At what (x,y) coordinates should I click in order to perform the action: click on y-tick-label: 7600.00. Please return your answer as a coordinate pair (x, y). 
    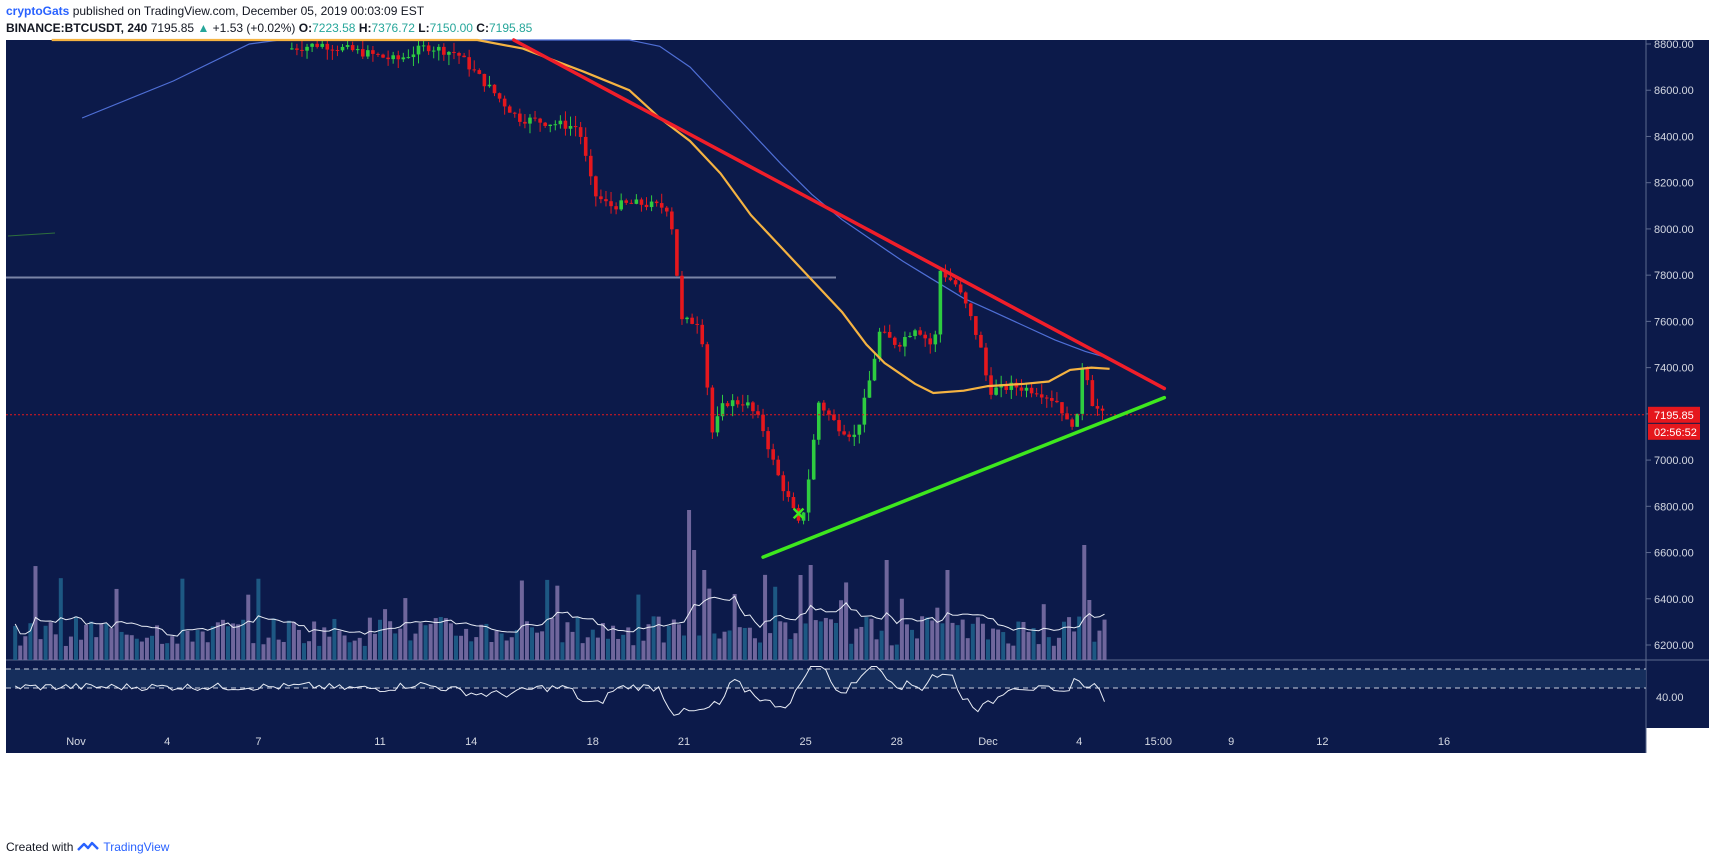
    Looking at the image, I should click on (1674, 322).